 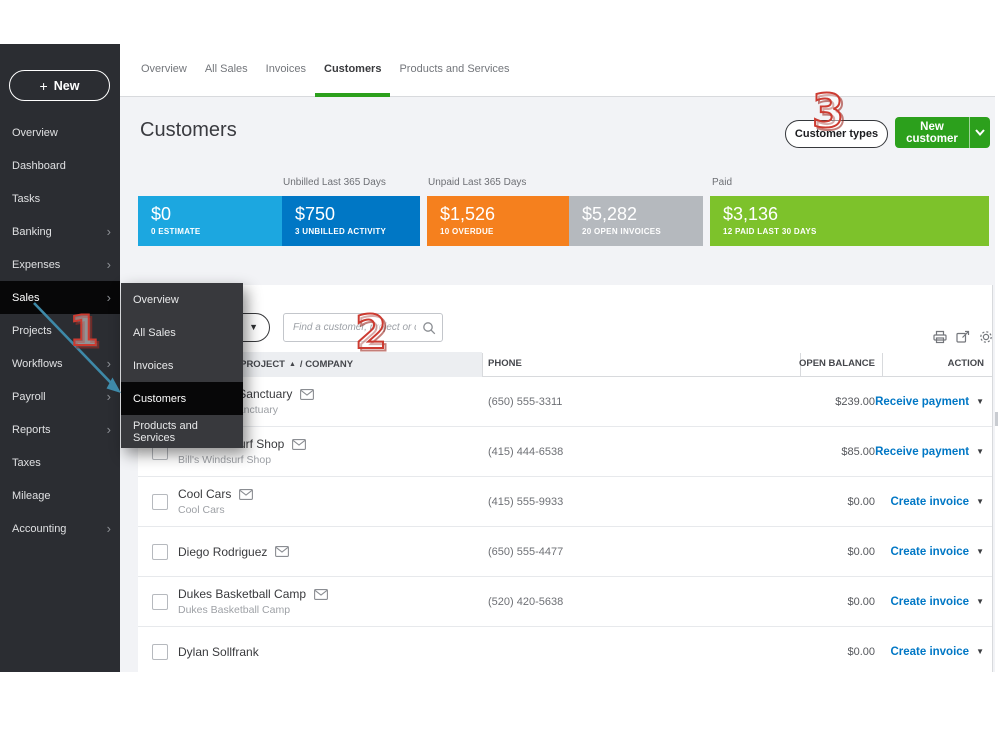 I want to click on flyout-item-overview: Overview, so click(x=182, y=299).